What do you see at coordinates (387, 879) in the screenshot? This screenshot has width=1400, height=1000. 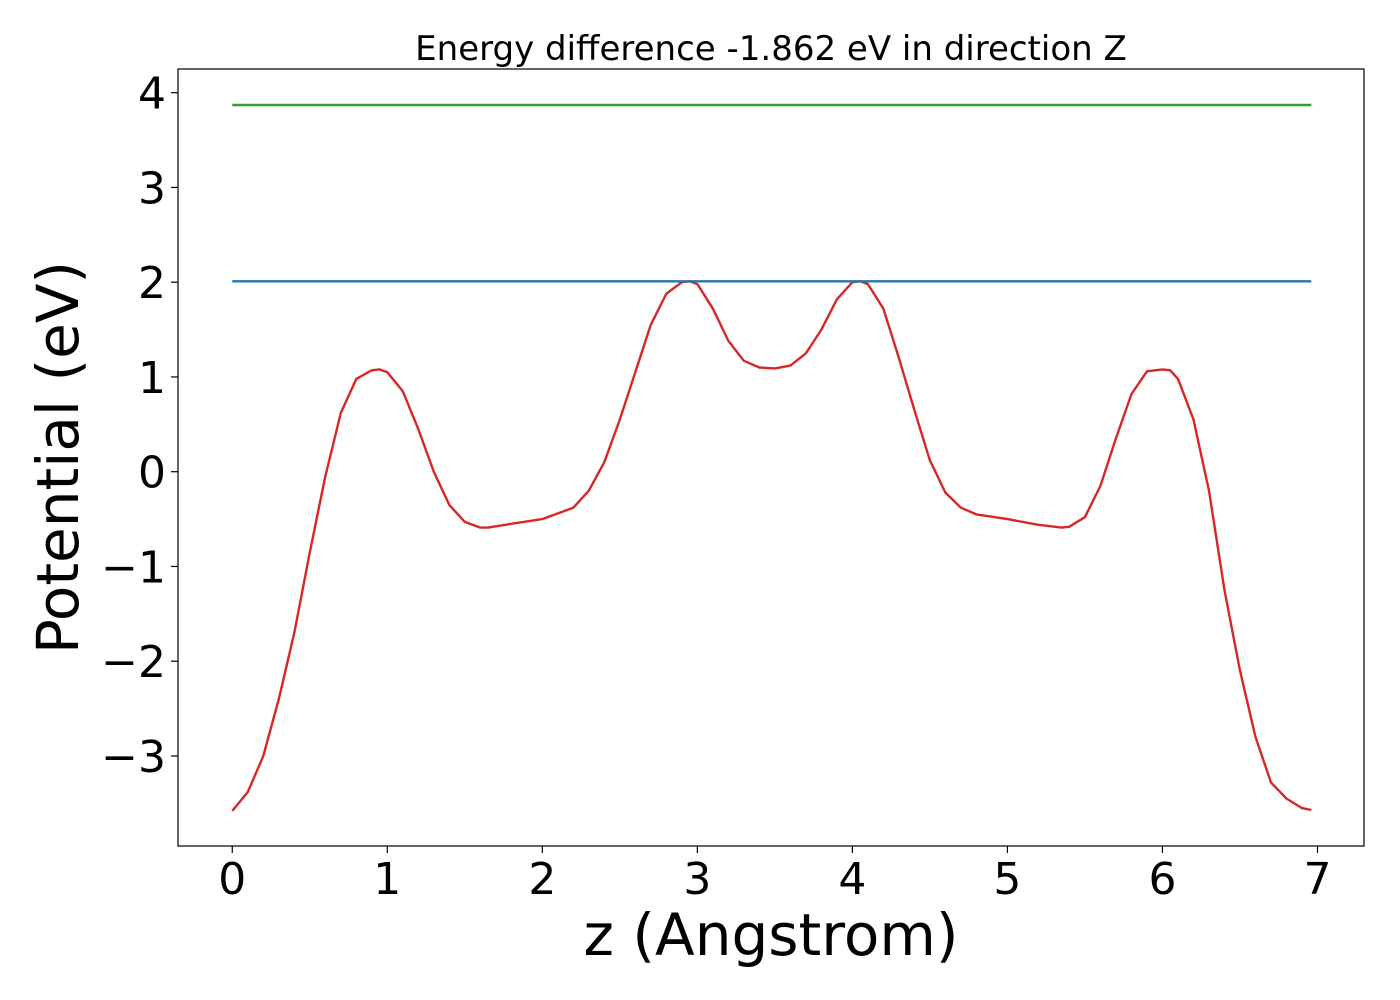 I see `x-tick-label: 1` at bounding box center [387, 879].